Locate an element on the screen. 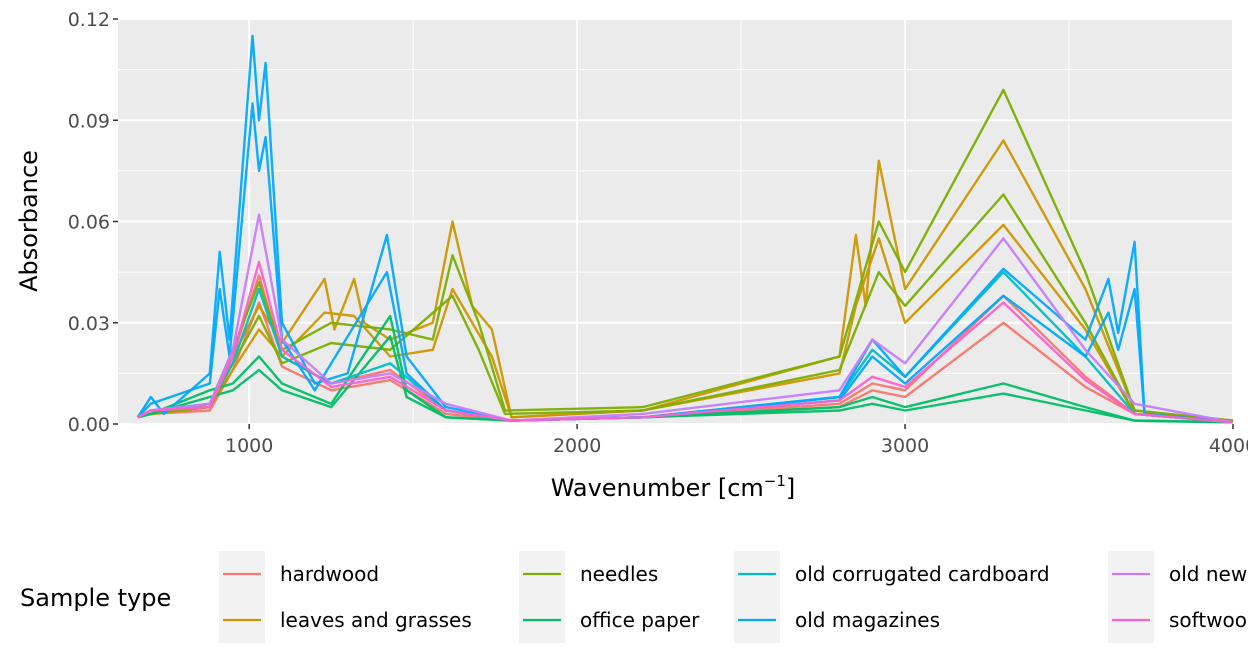 The image size is (1248, 672). x-tick-label: 4000 is located at coordinates (1228, 446).